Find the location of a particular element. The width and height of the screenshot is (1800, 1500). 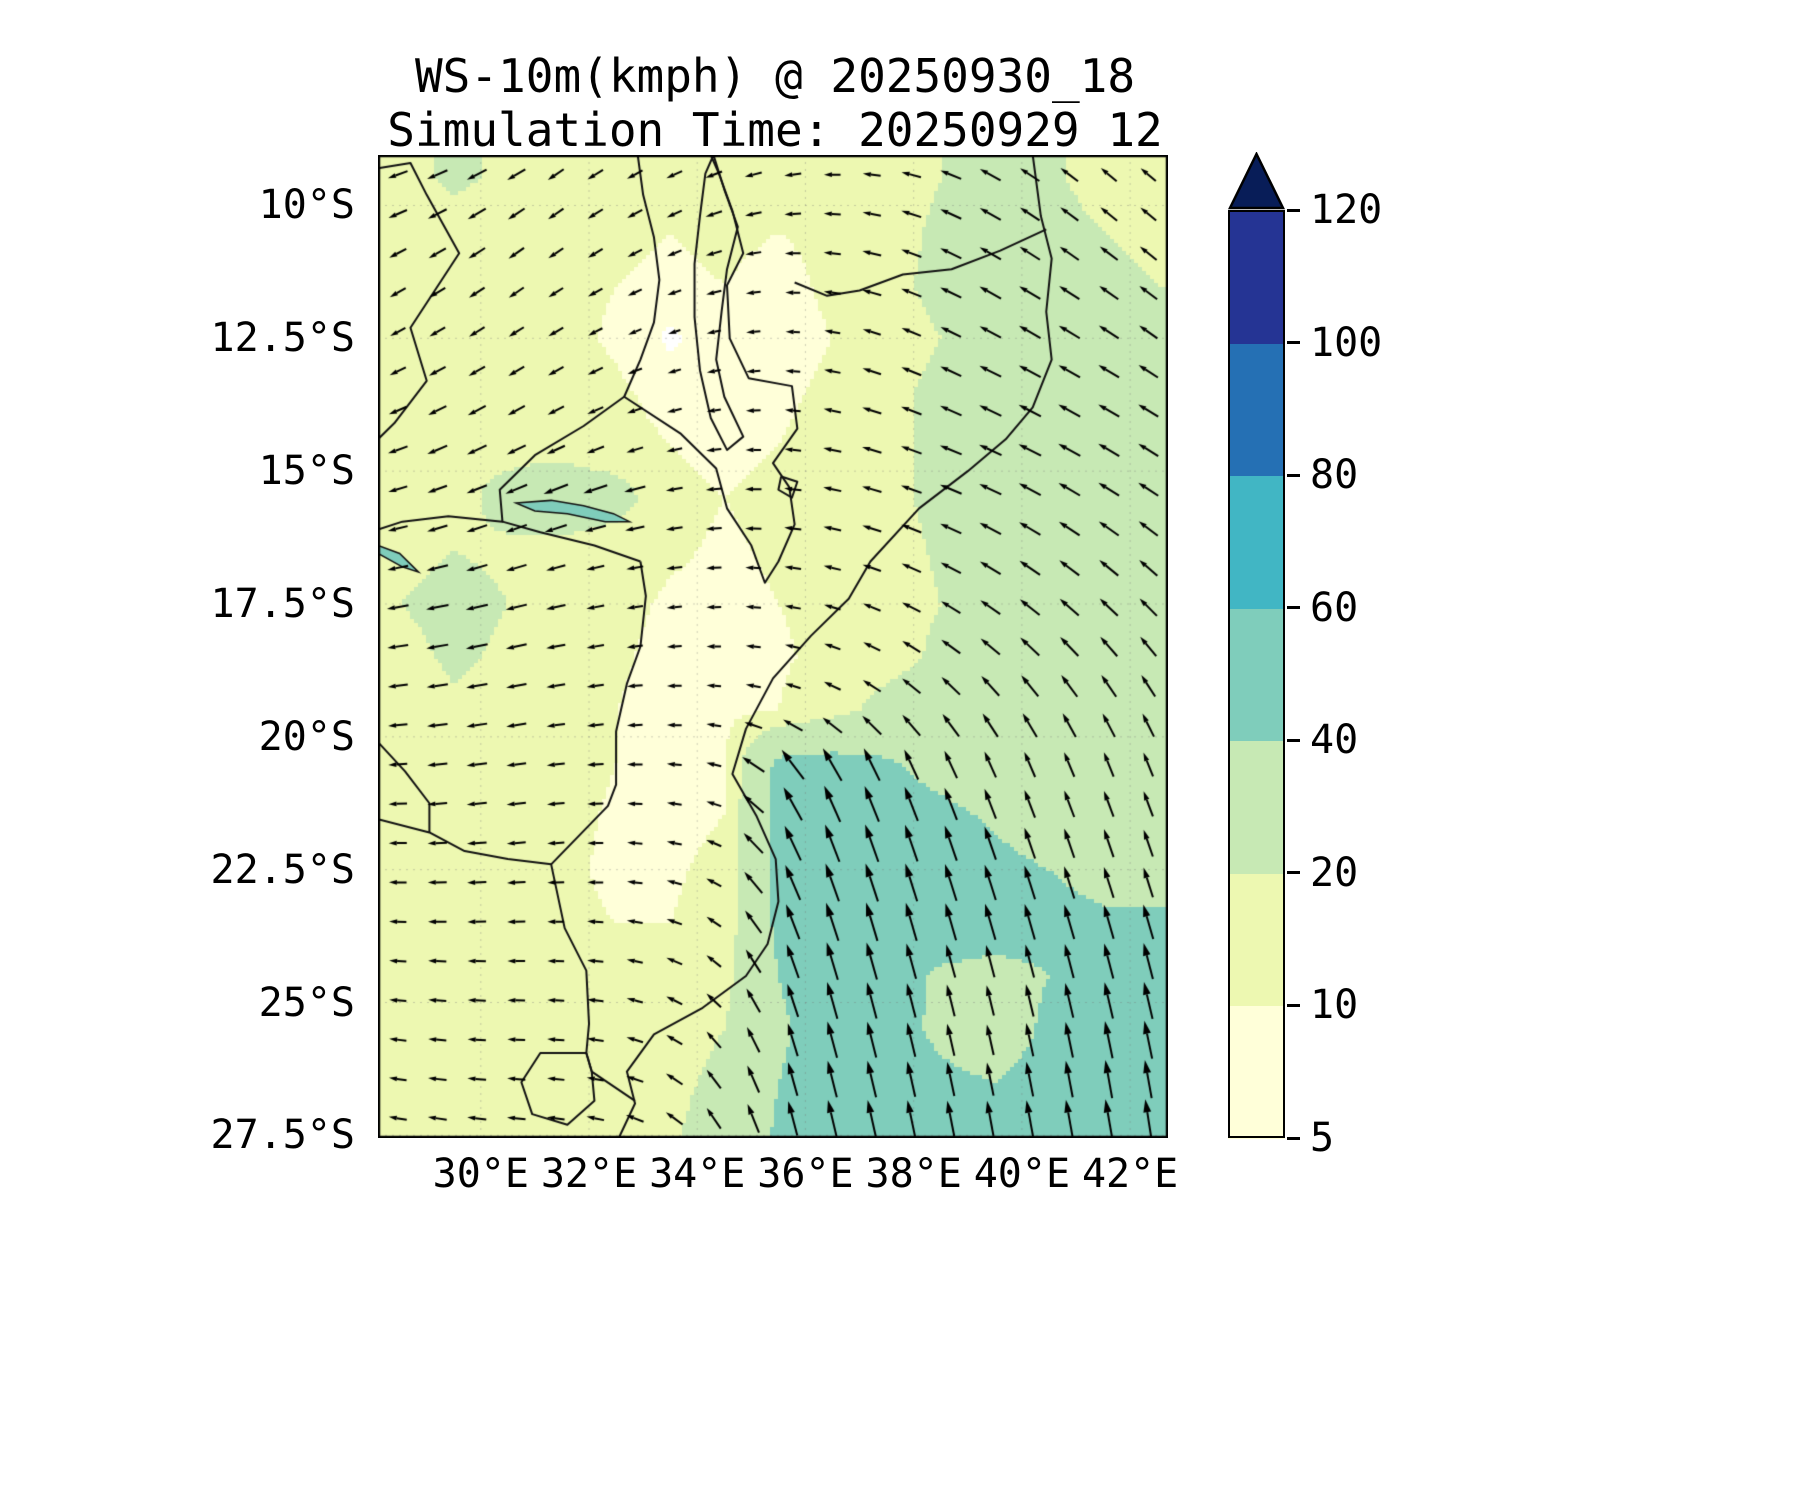

y-axis-tick-label: 17.5°S is located at coordinates (283, 603).